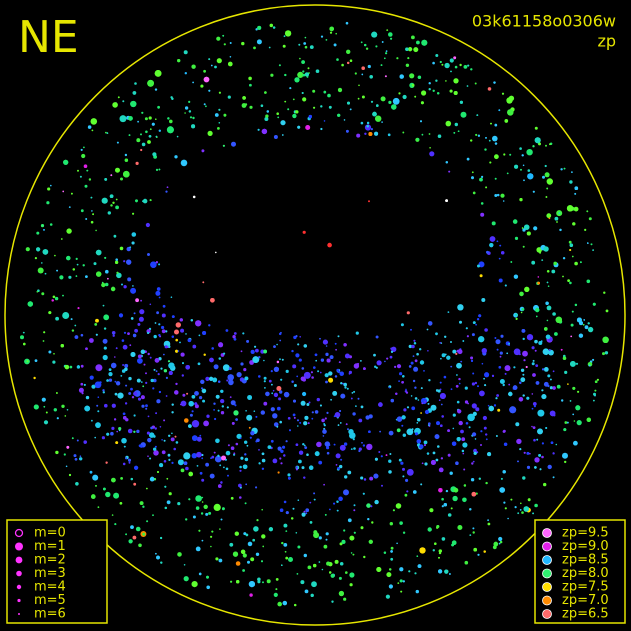  Describe the element at coordinates (50, 546) in the screenshot. I see `legend-label: m=1` at that location.